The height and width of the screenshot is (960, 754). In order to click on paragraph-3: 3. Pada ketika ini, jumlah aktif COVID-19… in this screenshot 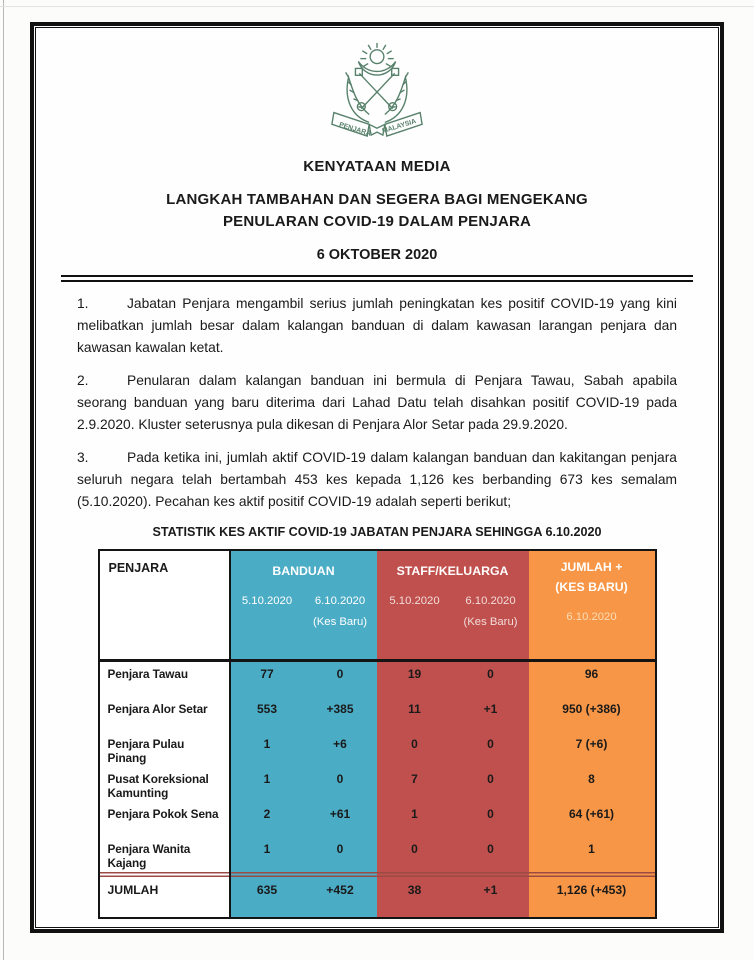, I will do `click(377, 480)`.